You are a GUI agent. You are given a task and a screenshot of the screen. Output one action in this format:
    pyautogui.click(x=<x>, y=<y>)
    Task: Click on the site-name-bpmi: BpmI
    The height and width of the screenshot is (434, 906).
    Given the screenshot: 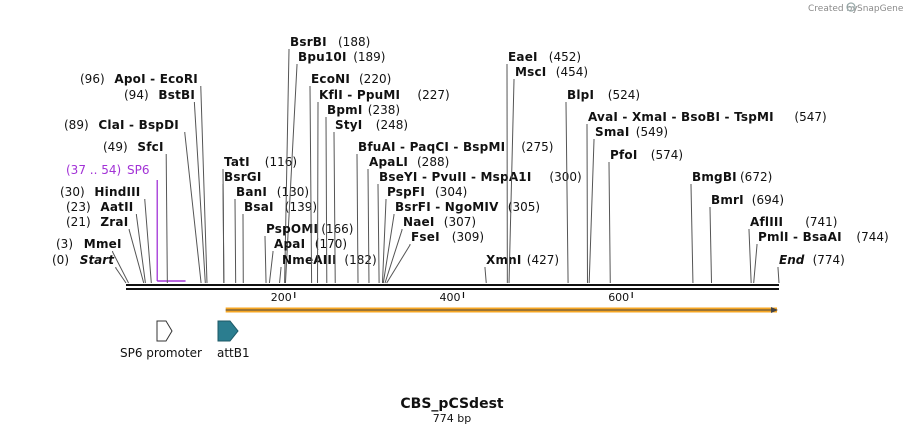 What is the action you would take?
    pyautogui.click(x=345, y=110)
    